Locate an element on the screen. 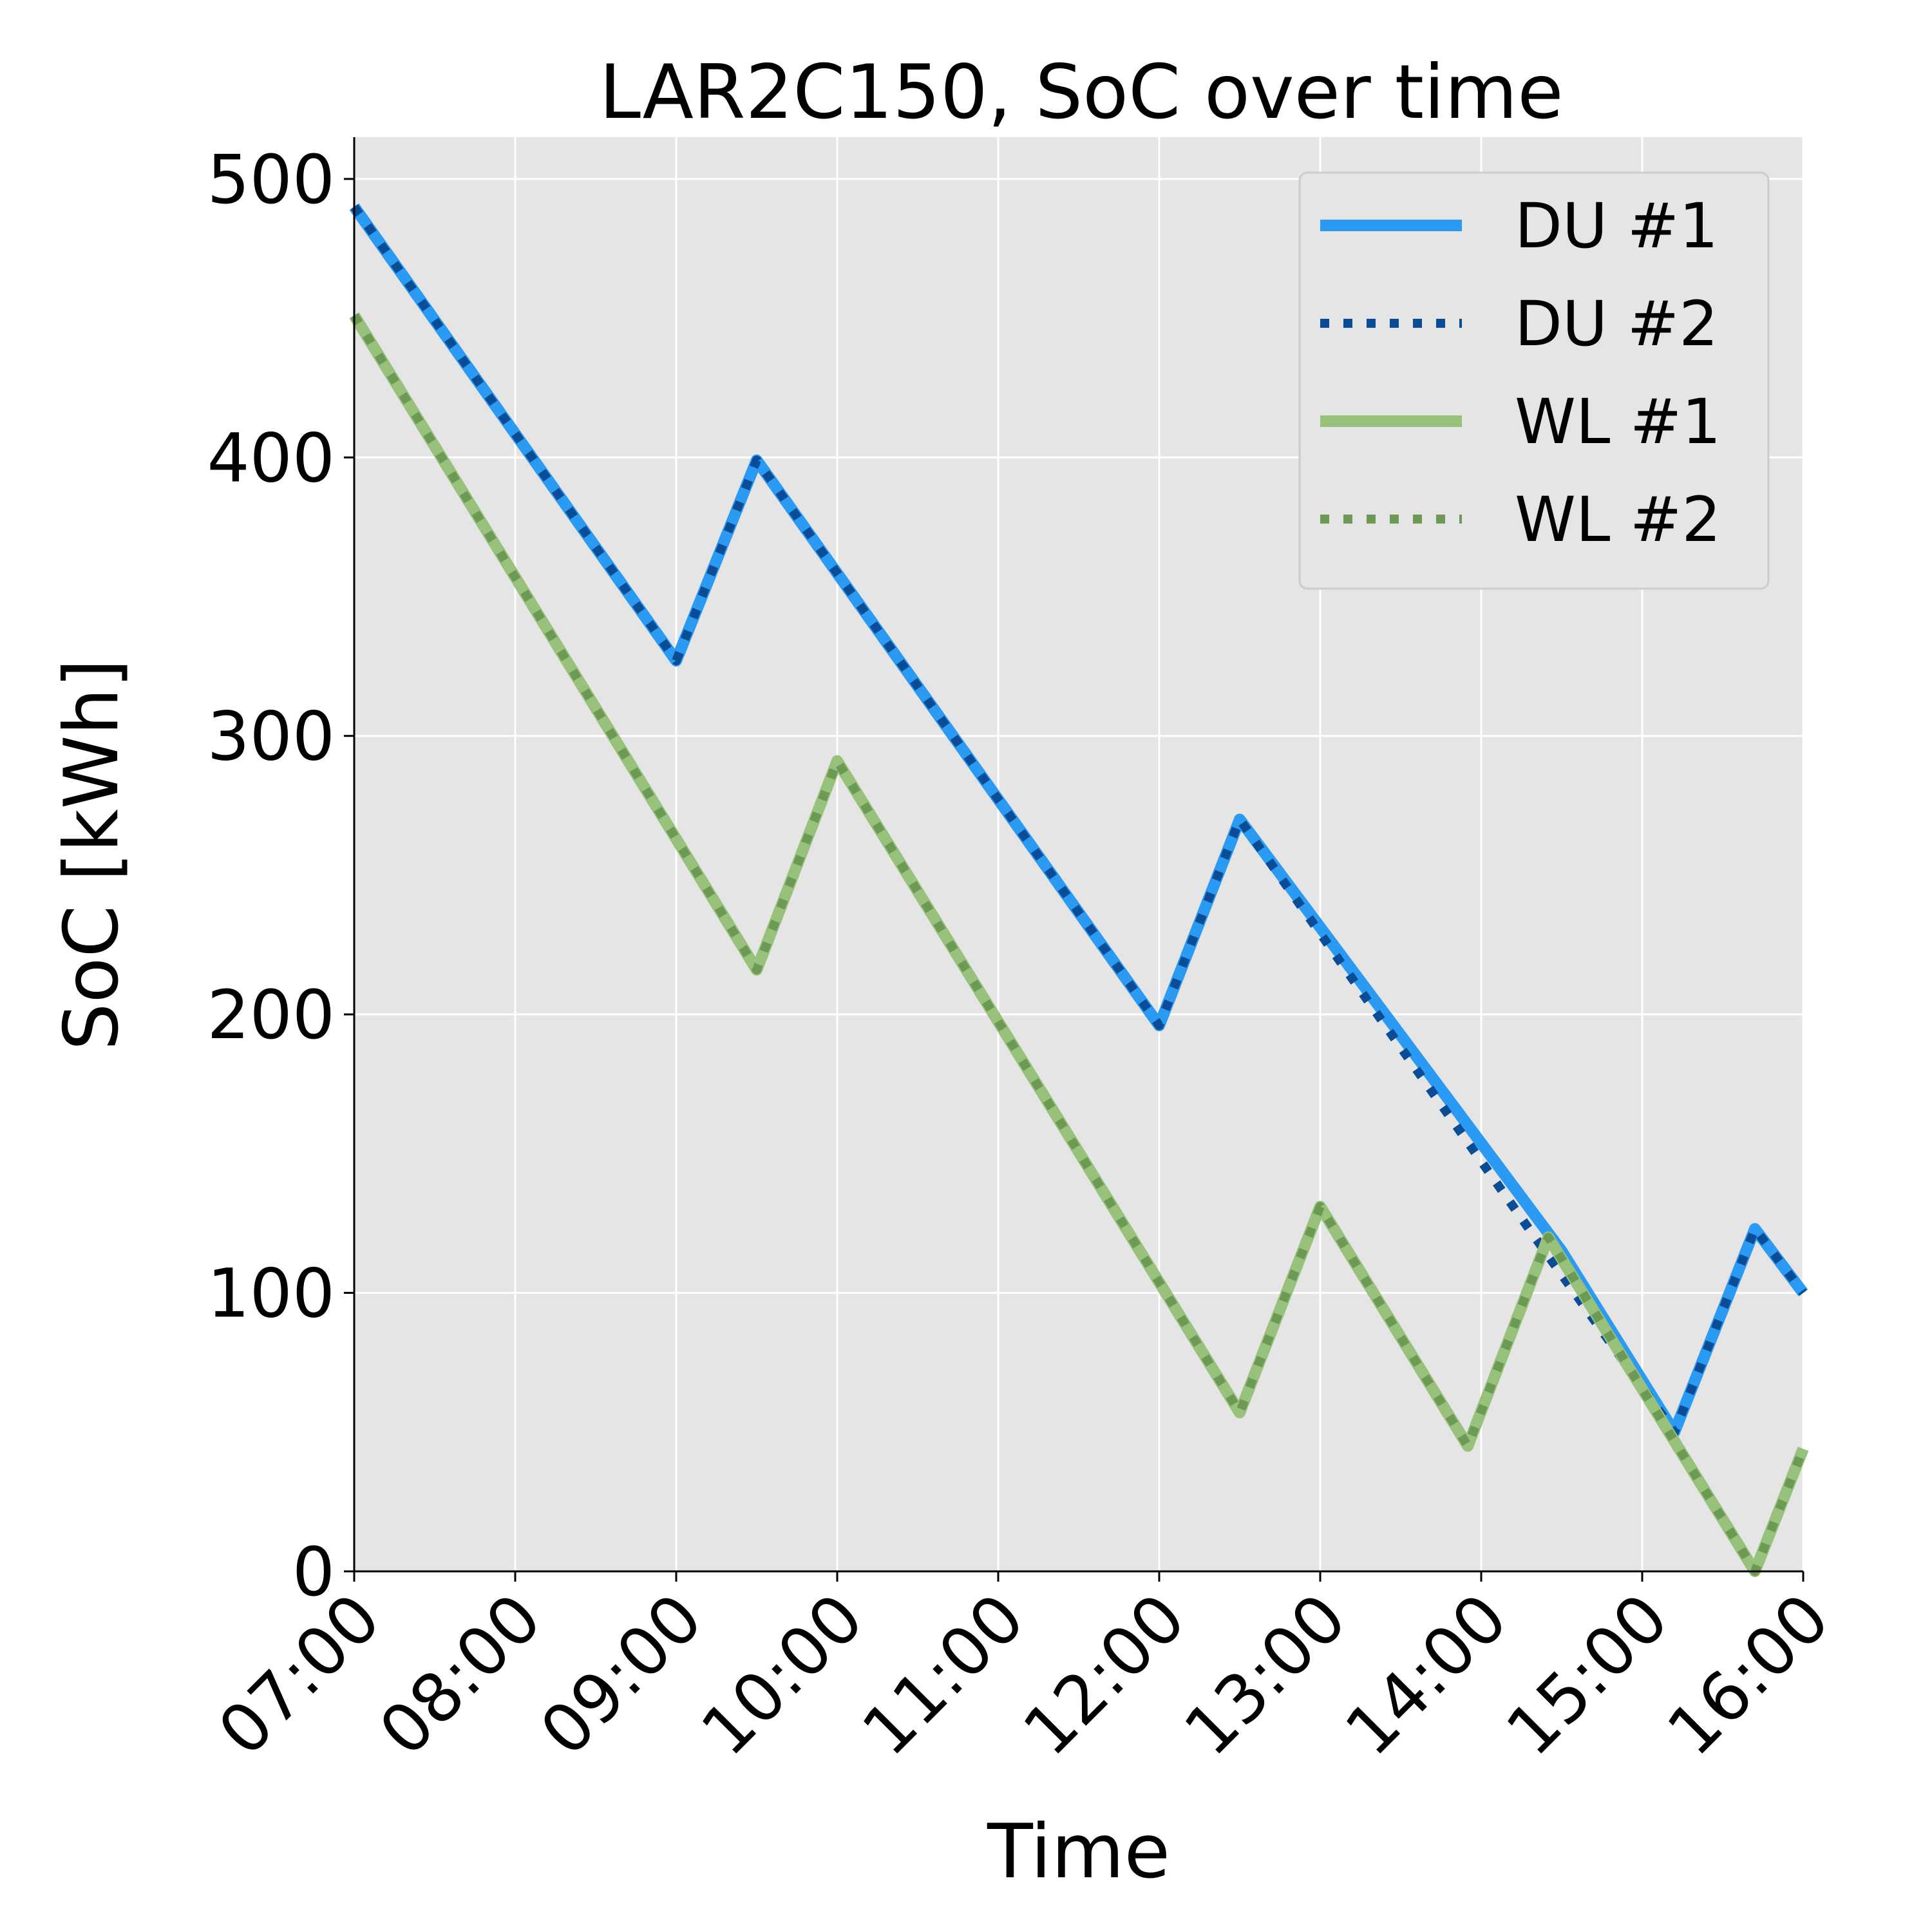  legend: DU #1 DU #2 WL #1 WL #2 is located at coordinates (1534, 381).